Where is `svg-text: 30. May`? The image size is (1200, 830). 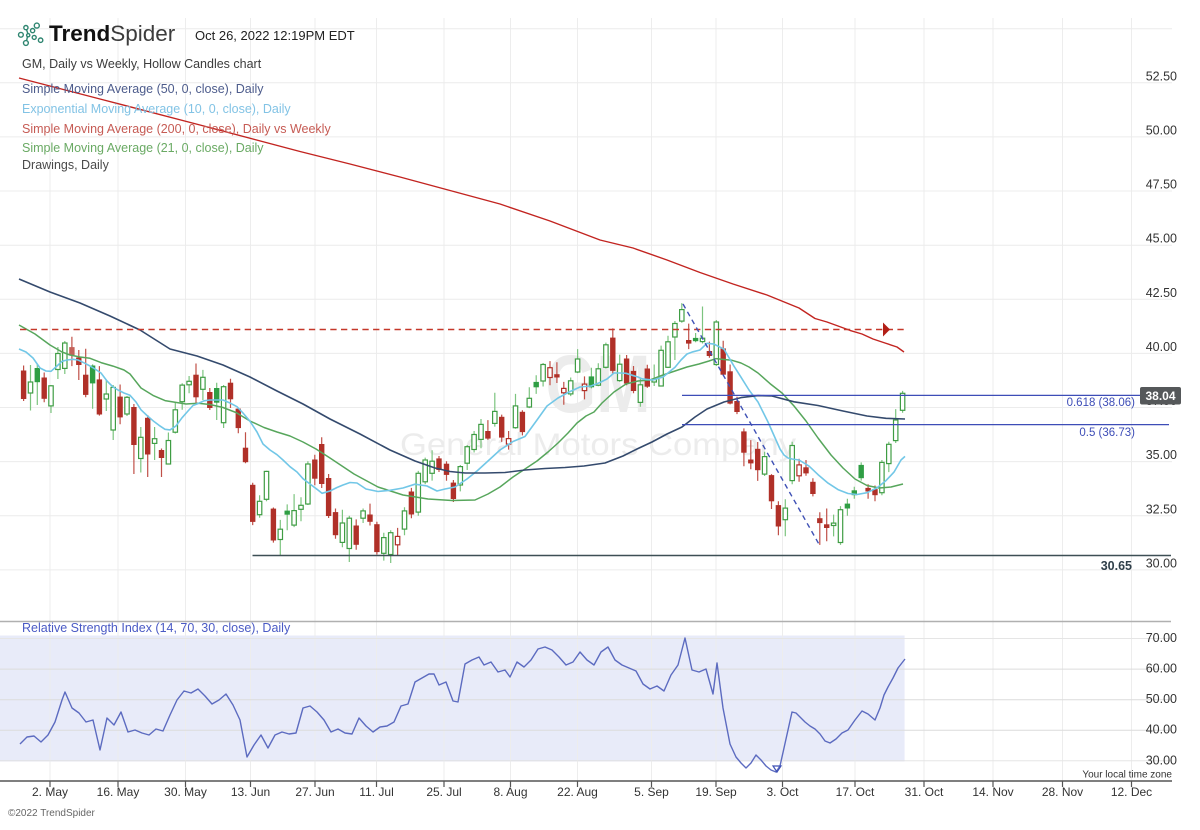
svg-text: 30. May is located at coordinates (185, 792).